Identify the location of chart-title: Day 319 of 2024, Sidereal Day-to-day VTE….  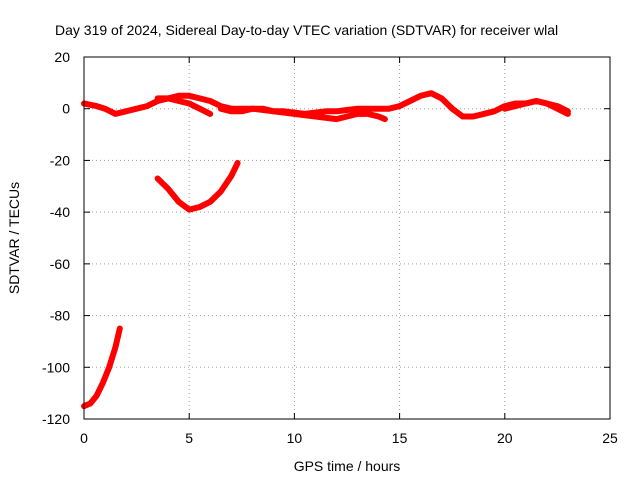
(306, 30).